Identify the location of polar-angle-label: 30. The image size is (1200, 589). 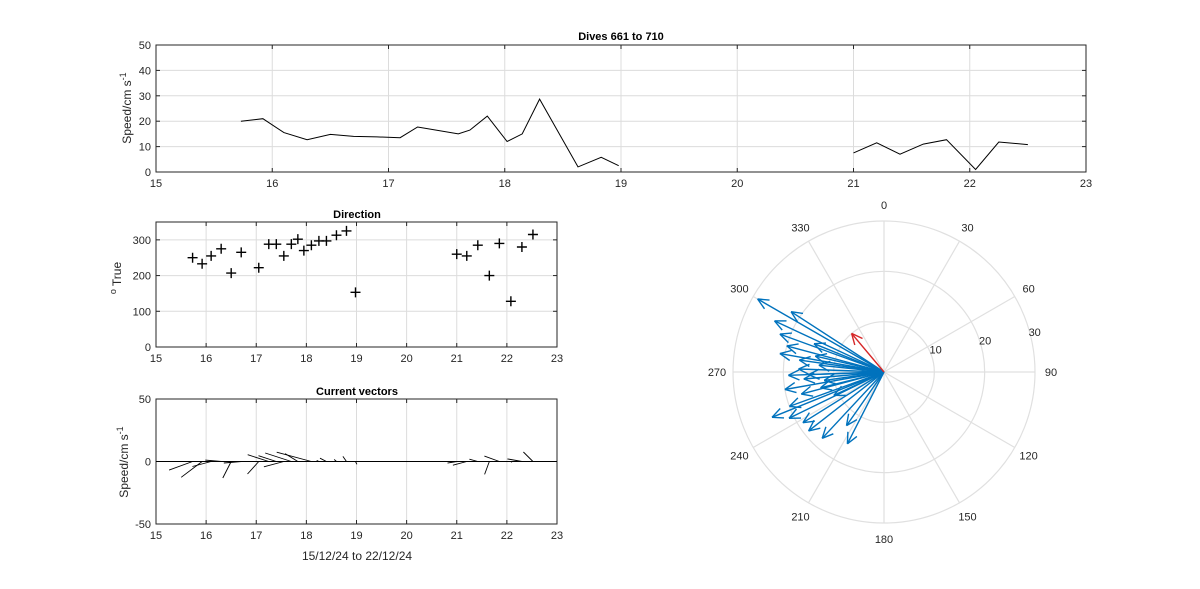
(967, 228).